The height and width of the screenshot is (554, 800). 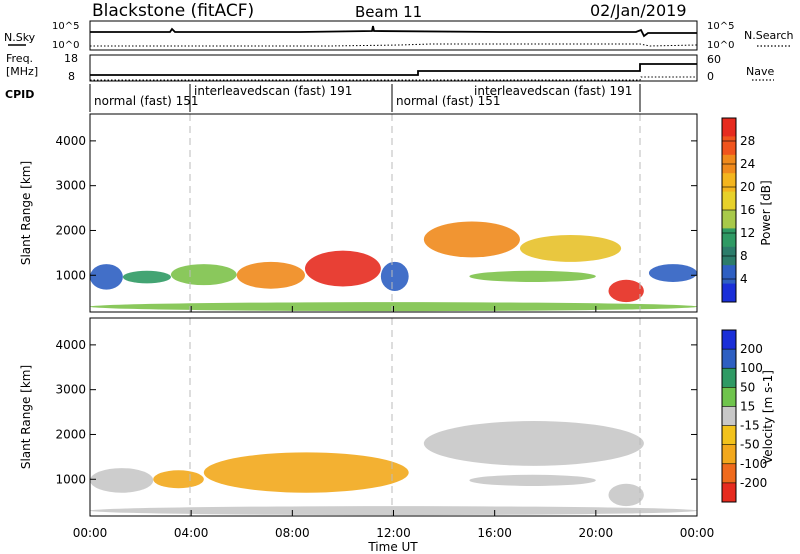 I want to click on velocity-cbar-tick-label-4: 15, so click(x=747, y=406).